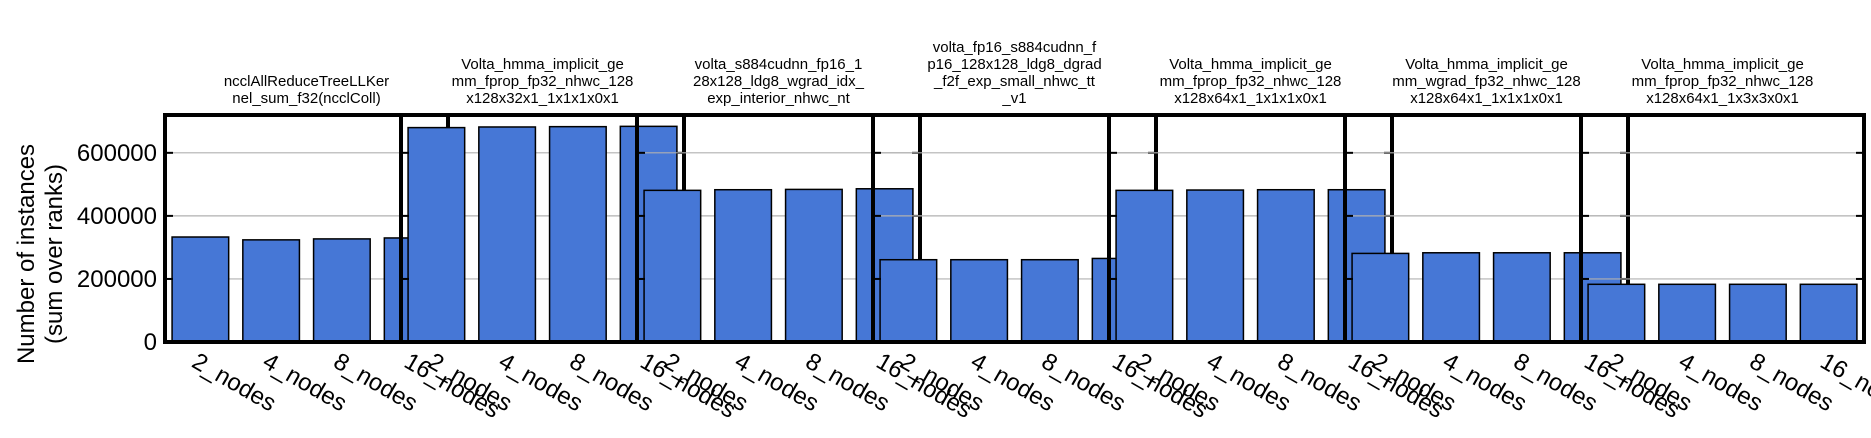 The width and height of the screenshot is (1871, 438). I want to click on panel-title: x128x32x1_1x1x1x0x1, so click(542, 98).